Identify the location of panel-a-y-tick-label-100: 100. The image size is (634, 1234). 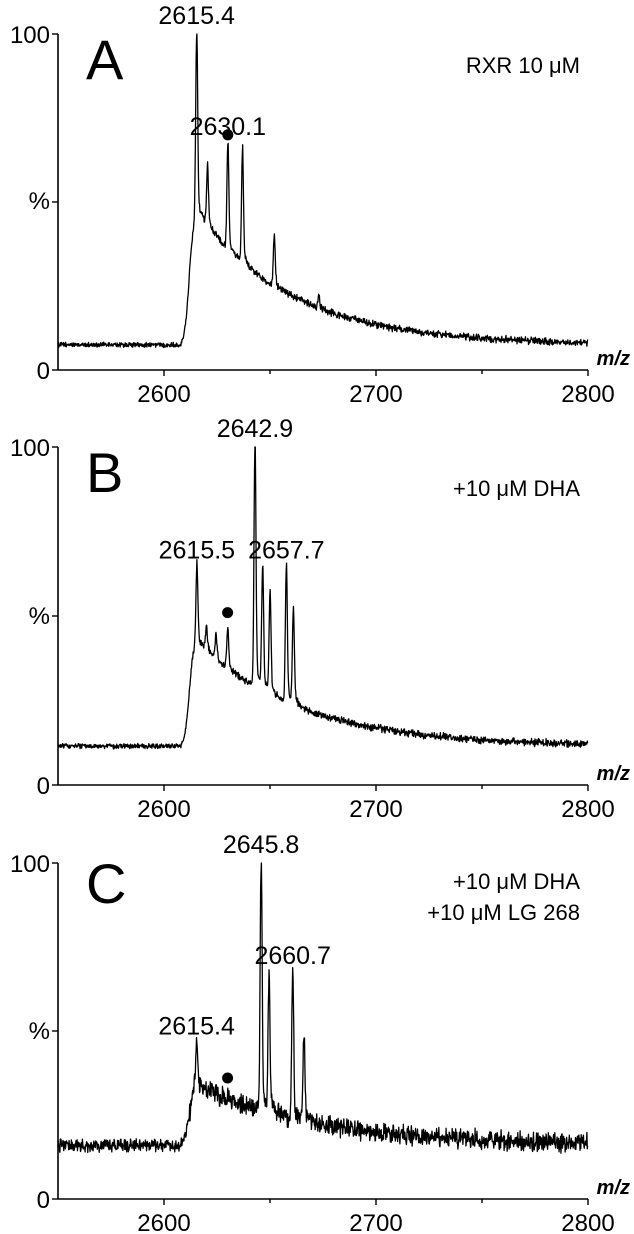
(30, 35).